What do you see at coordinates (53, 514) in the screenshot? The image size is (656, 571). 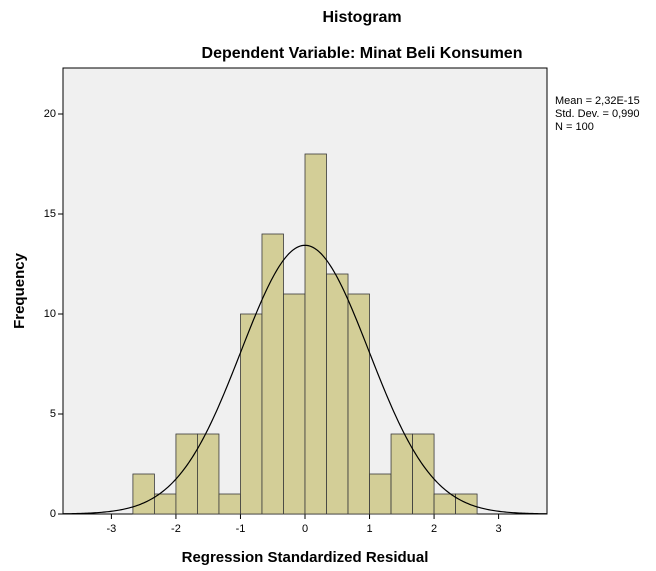 I see `y-tick-label: 0` at bounding box center [53, 514].